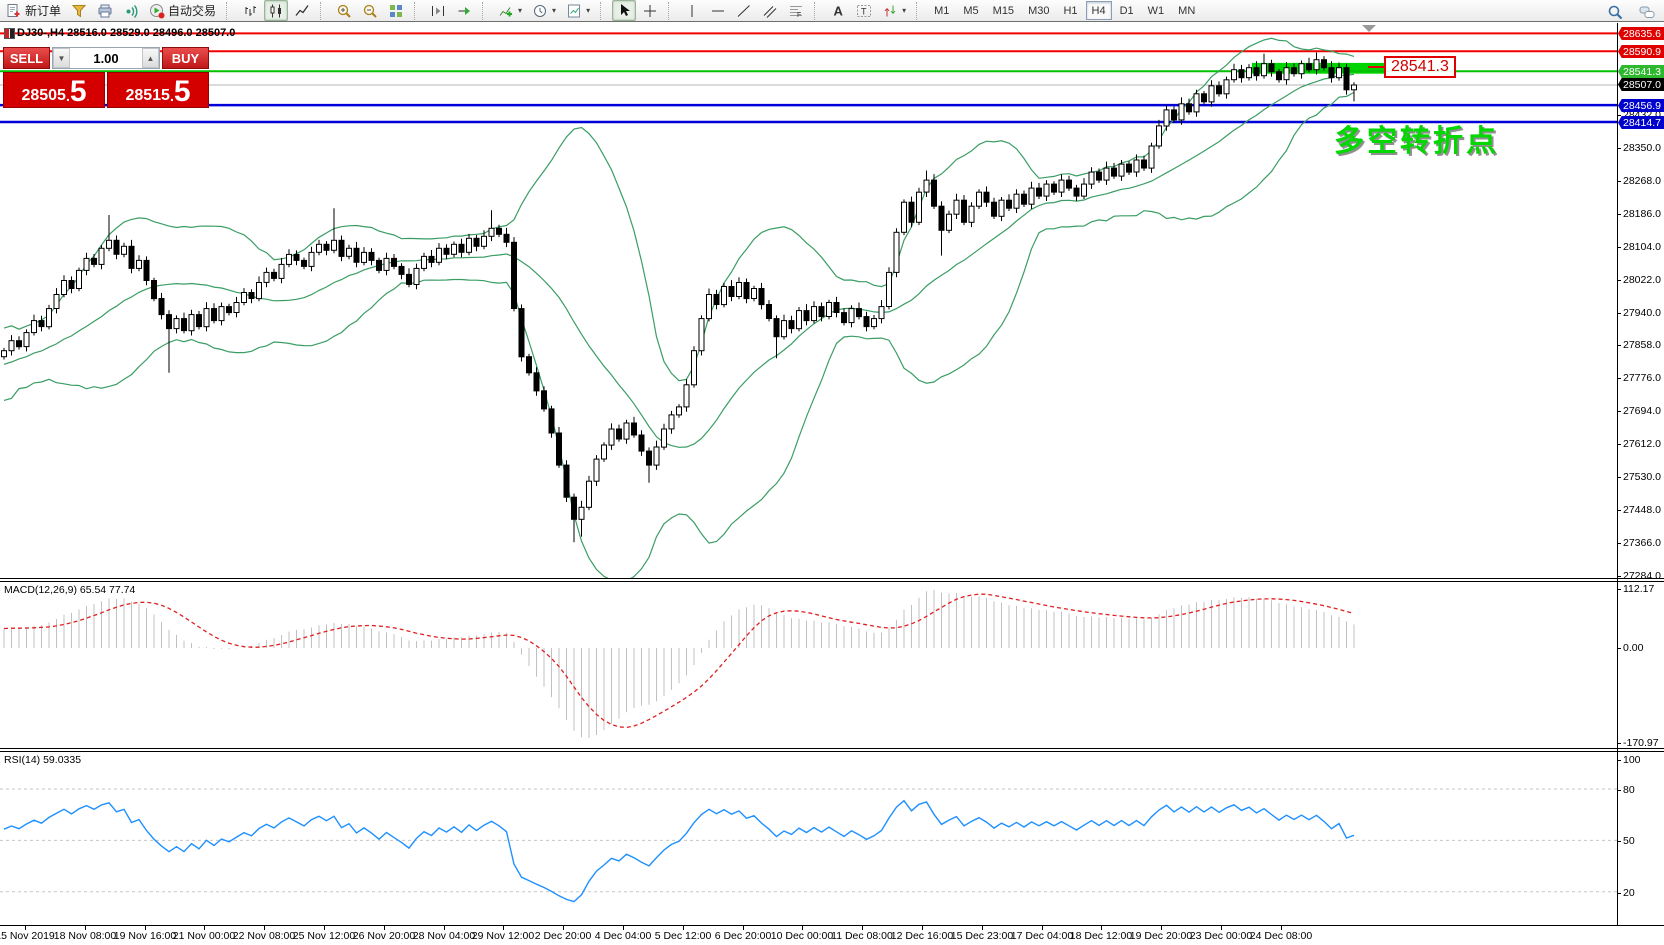 Image resolution: width=1664 pixels, height=945 pixels. What do you see at coordinates (85, 936) in the screenshot?
I see `time-axis-label: 18 Nov 08:00` at bounding box center [85, 936].